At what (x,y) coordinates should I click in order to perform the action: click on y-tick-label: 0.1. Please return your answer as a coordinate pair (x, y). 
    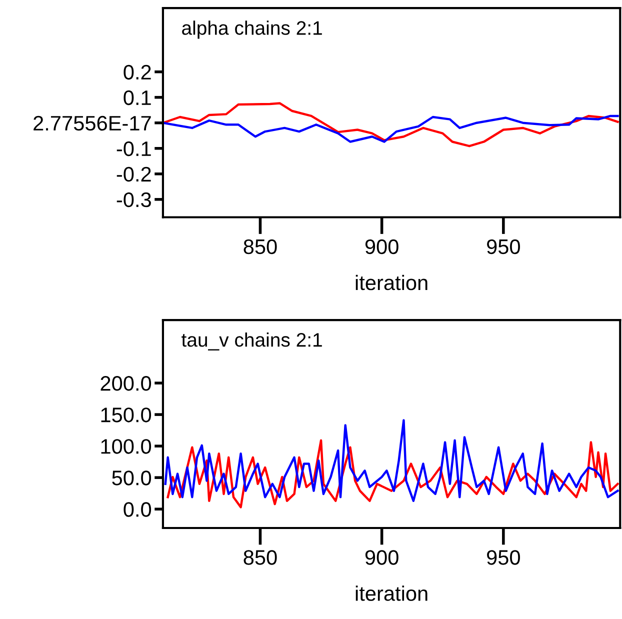
    Looking at the image, I should click on (137, 98).